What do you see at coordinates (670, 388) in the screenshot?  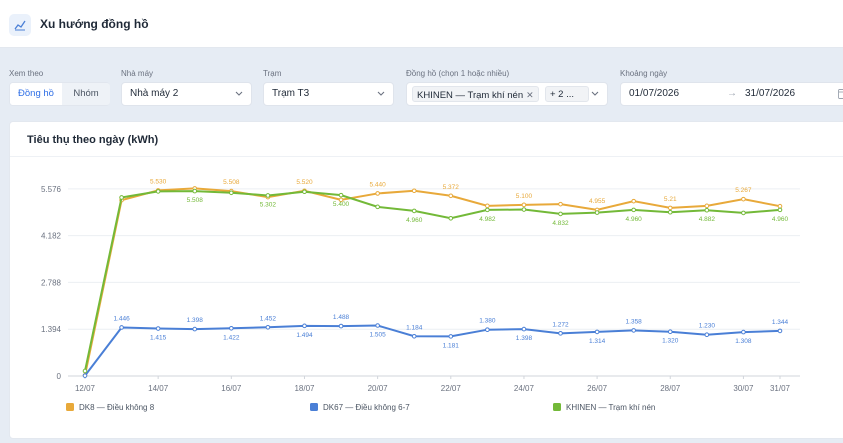 I see `x-tick-label: 28/07` at bounding box center [670, 388].